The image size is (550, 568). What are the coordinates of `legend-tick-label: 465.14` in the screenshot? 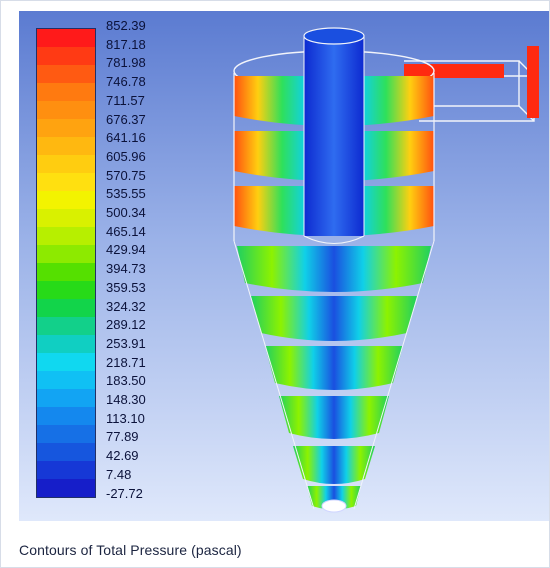 It's located at (126, 231).